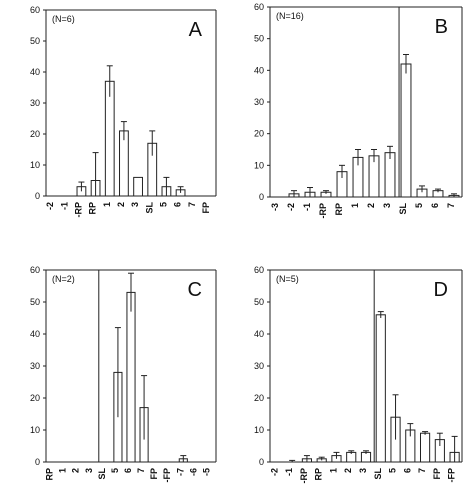 Image resolution: width=470 pixels, height=500 pixels. What do you see at coordinates (290, 16) in the screenshot?
I see `sample-size-label: (N=16)` at bounding box center [290, 16].